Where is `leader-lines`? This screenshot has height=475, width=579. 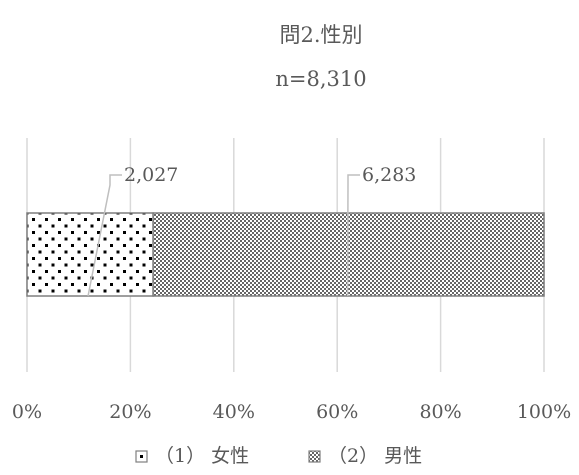 leader-lines is located at coordinates (223, 235).